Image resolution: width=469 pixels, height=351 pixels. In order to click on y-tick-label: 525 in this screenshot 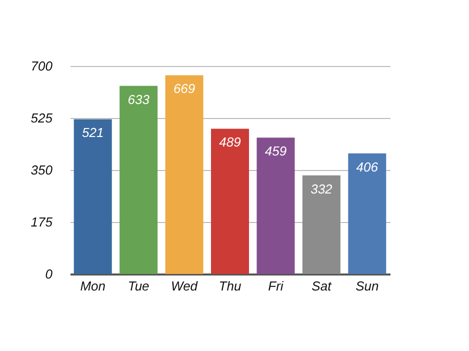, I will do `click(42, 118)`.